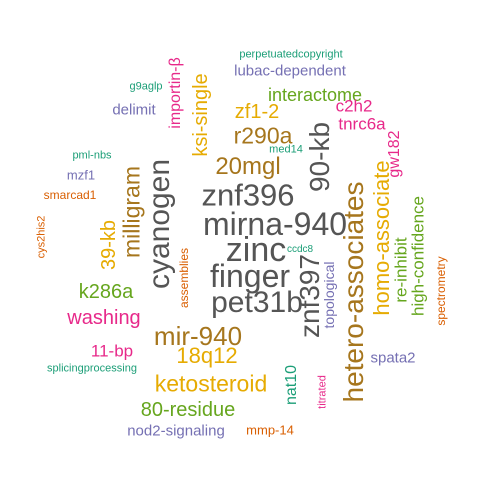 The image size is (500, 500). Describe the element at coordinates (201, 115) in the screenshot. I see `word-ksi-single: ksi-single` at that location.